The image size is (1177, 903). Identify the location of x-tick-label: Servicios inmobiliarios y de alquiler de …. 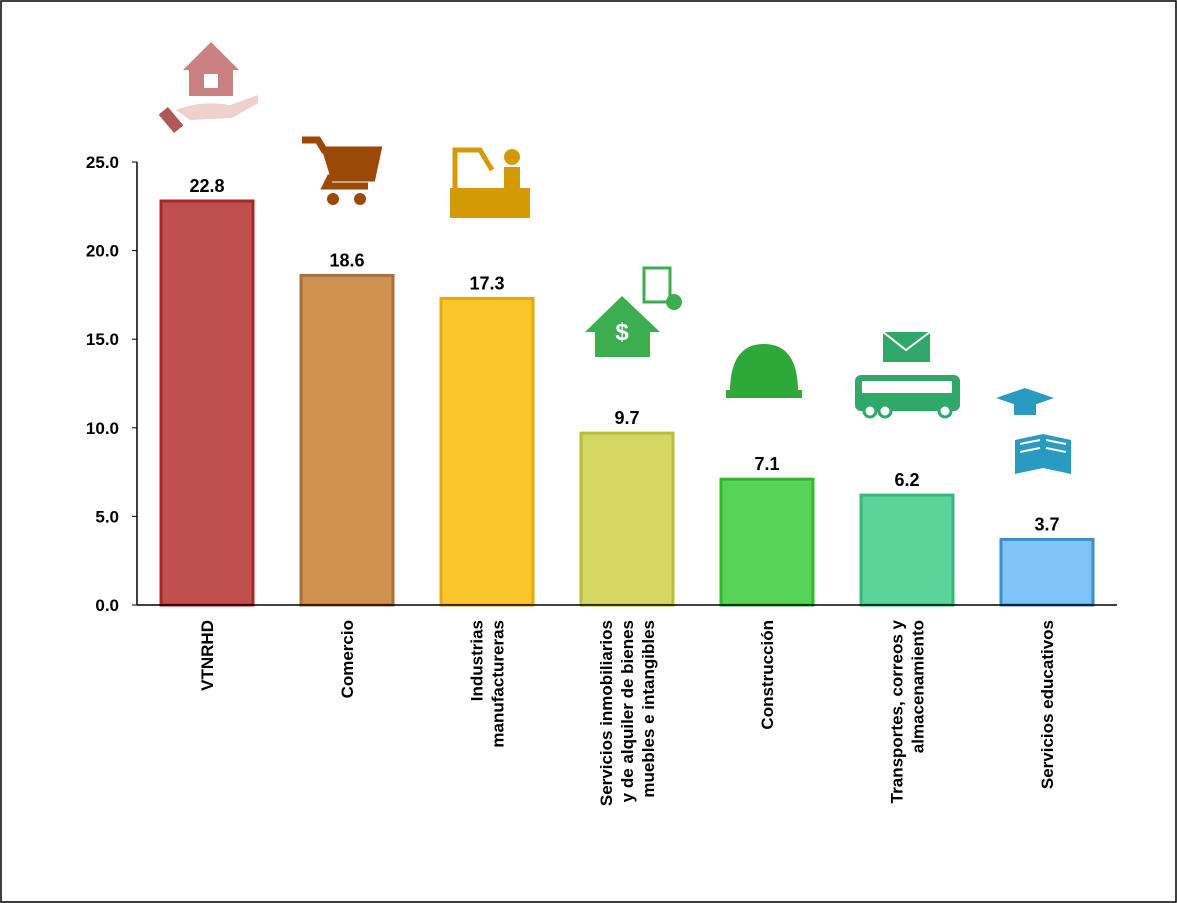
(627, 713).